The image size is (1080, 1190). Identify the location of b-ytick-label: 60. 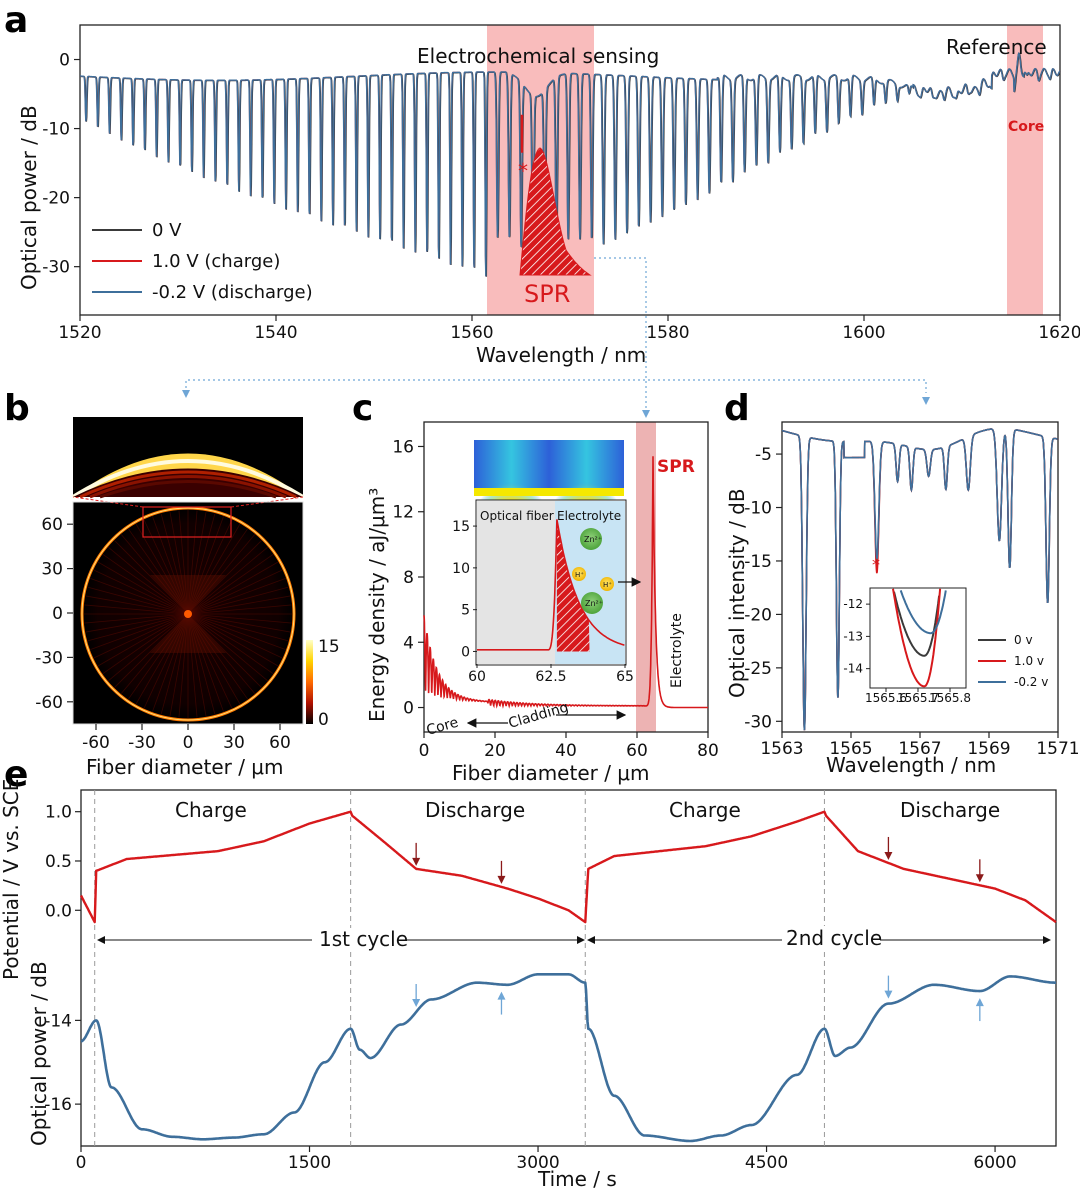
(52, 525).